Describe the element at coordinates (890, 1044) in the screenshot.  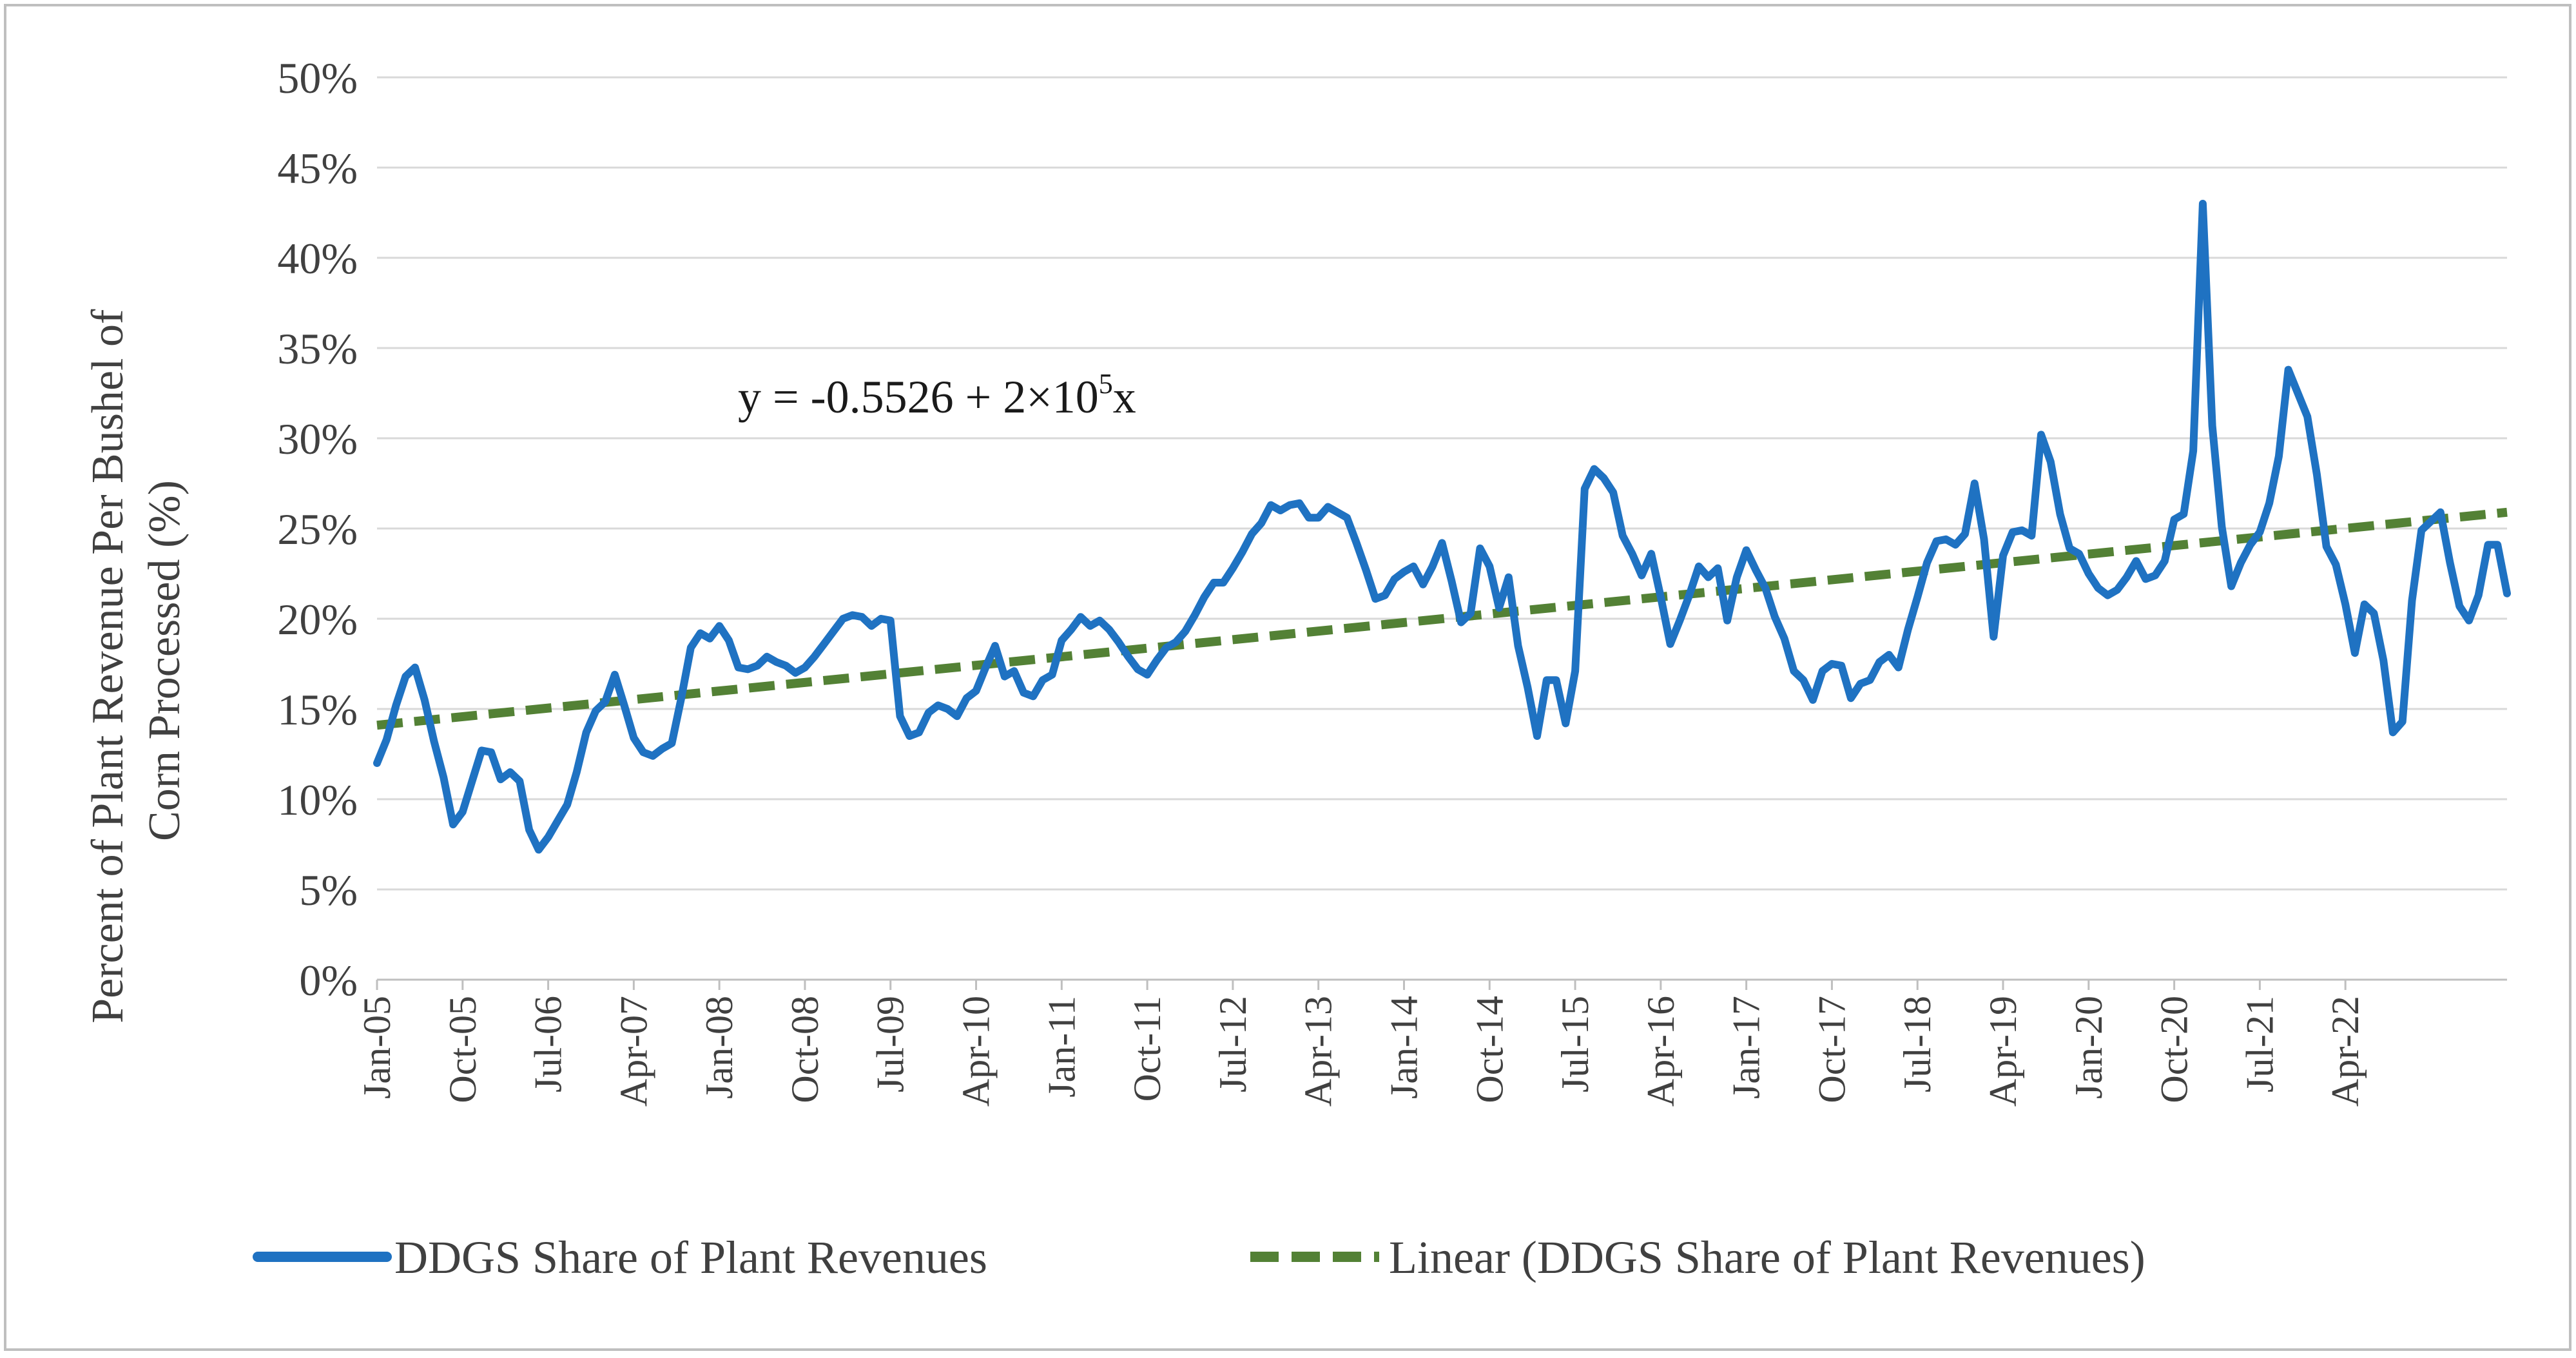
I see `x-tick-label: Jul-09` at that location.